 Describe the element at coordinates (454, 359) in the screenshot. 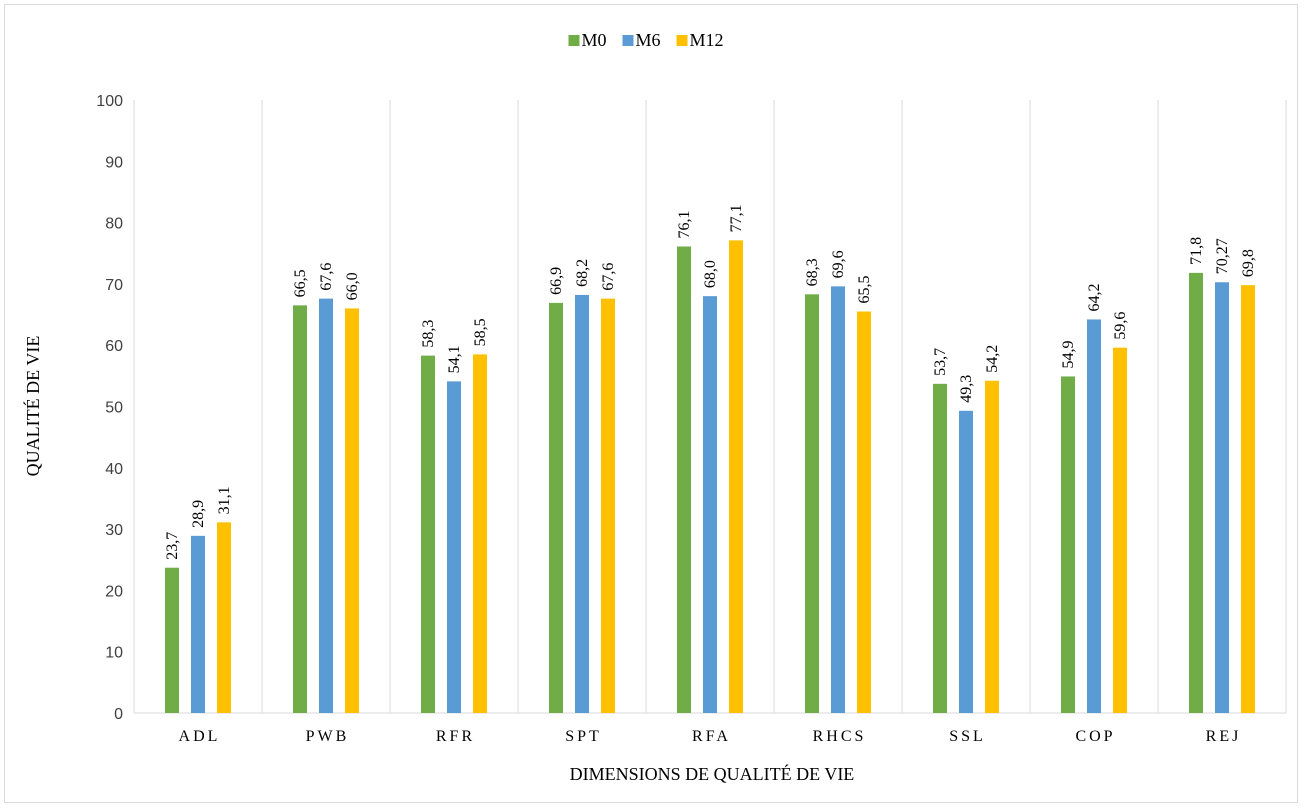

I see `data-label: 54,1` at that location.